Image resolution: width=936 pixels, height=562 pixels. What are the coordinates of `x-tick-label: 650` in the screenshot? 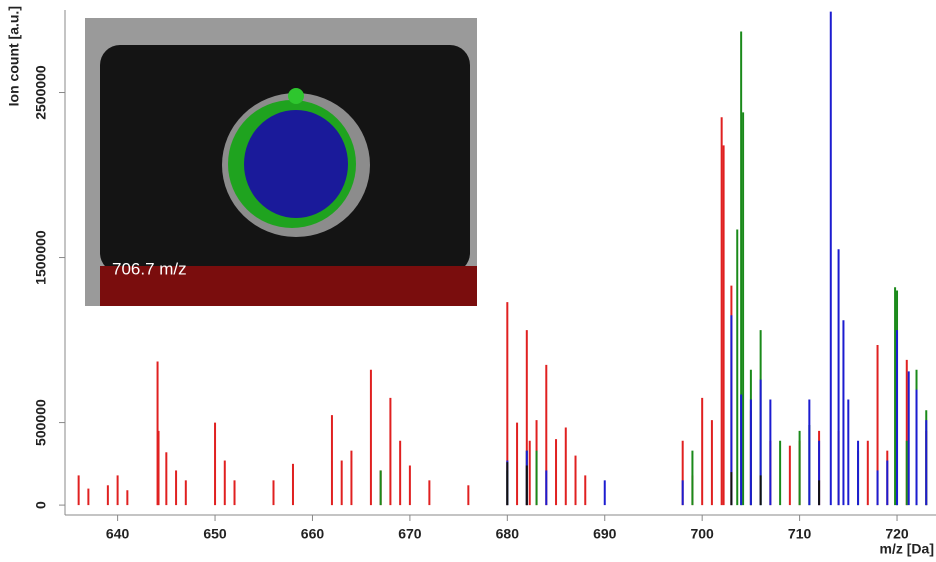 It's located at (215, 534).